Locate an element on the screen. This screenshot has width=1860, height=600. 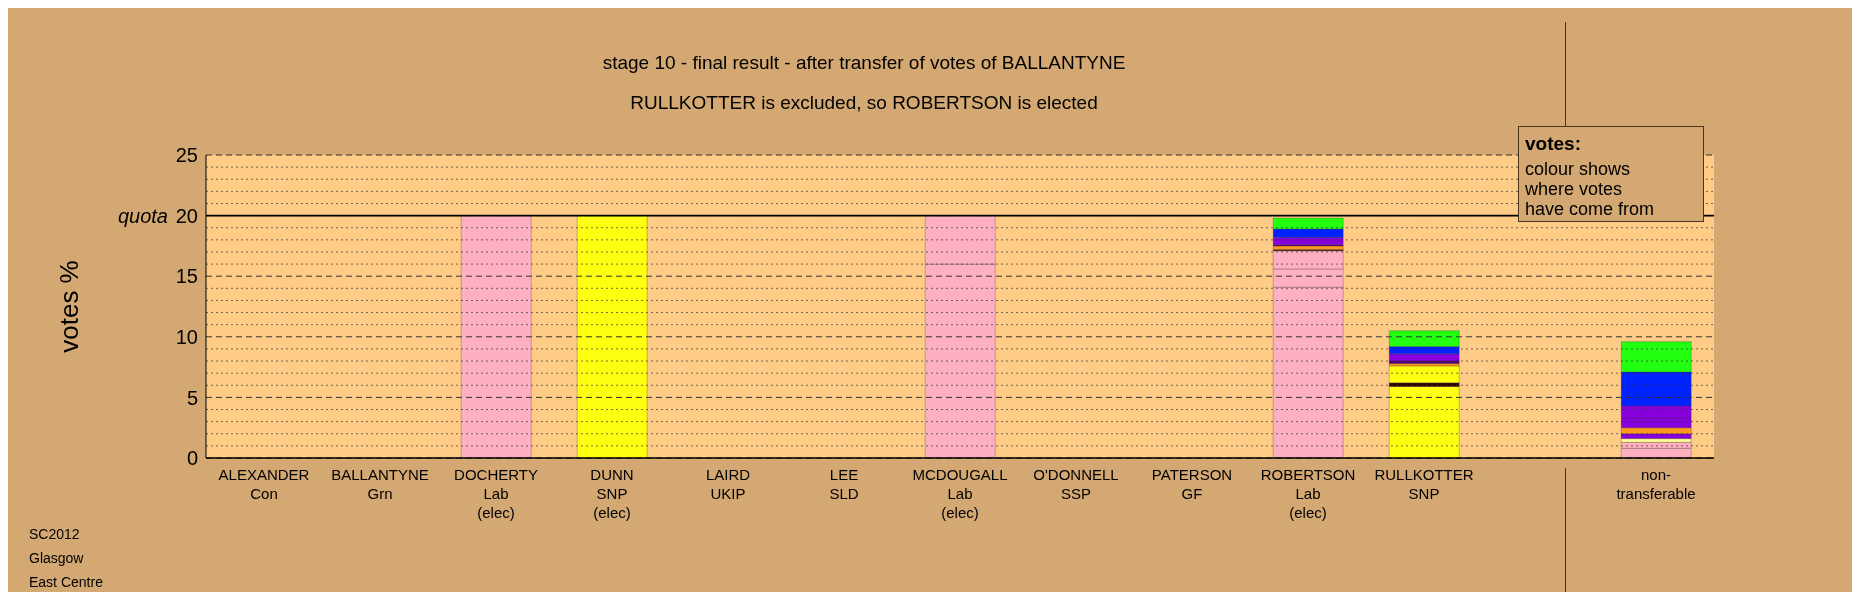
x-tick-label: BALLANTYNE Grn is located at coordinates (380, 484).